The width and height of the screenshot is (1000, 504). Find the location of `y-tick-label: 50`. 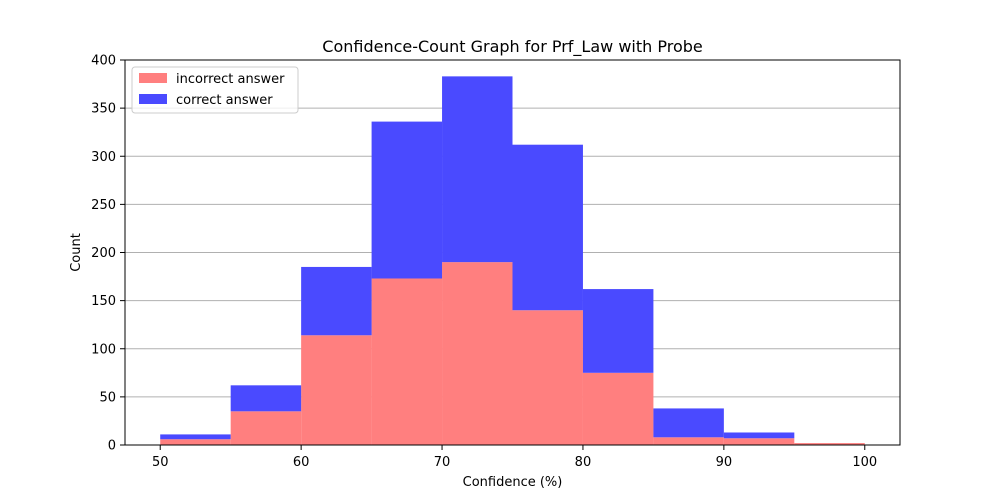

y-tick-label: 50 is located at coordinates (107, 397).